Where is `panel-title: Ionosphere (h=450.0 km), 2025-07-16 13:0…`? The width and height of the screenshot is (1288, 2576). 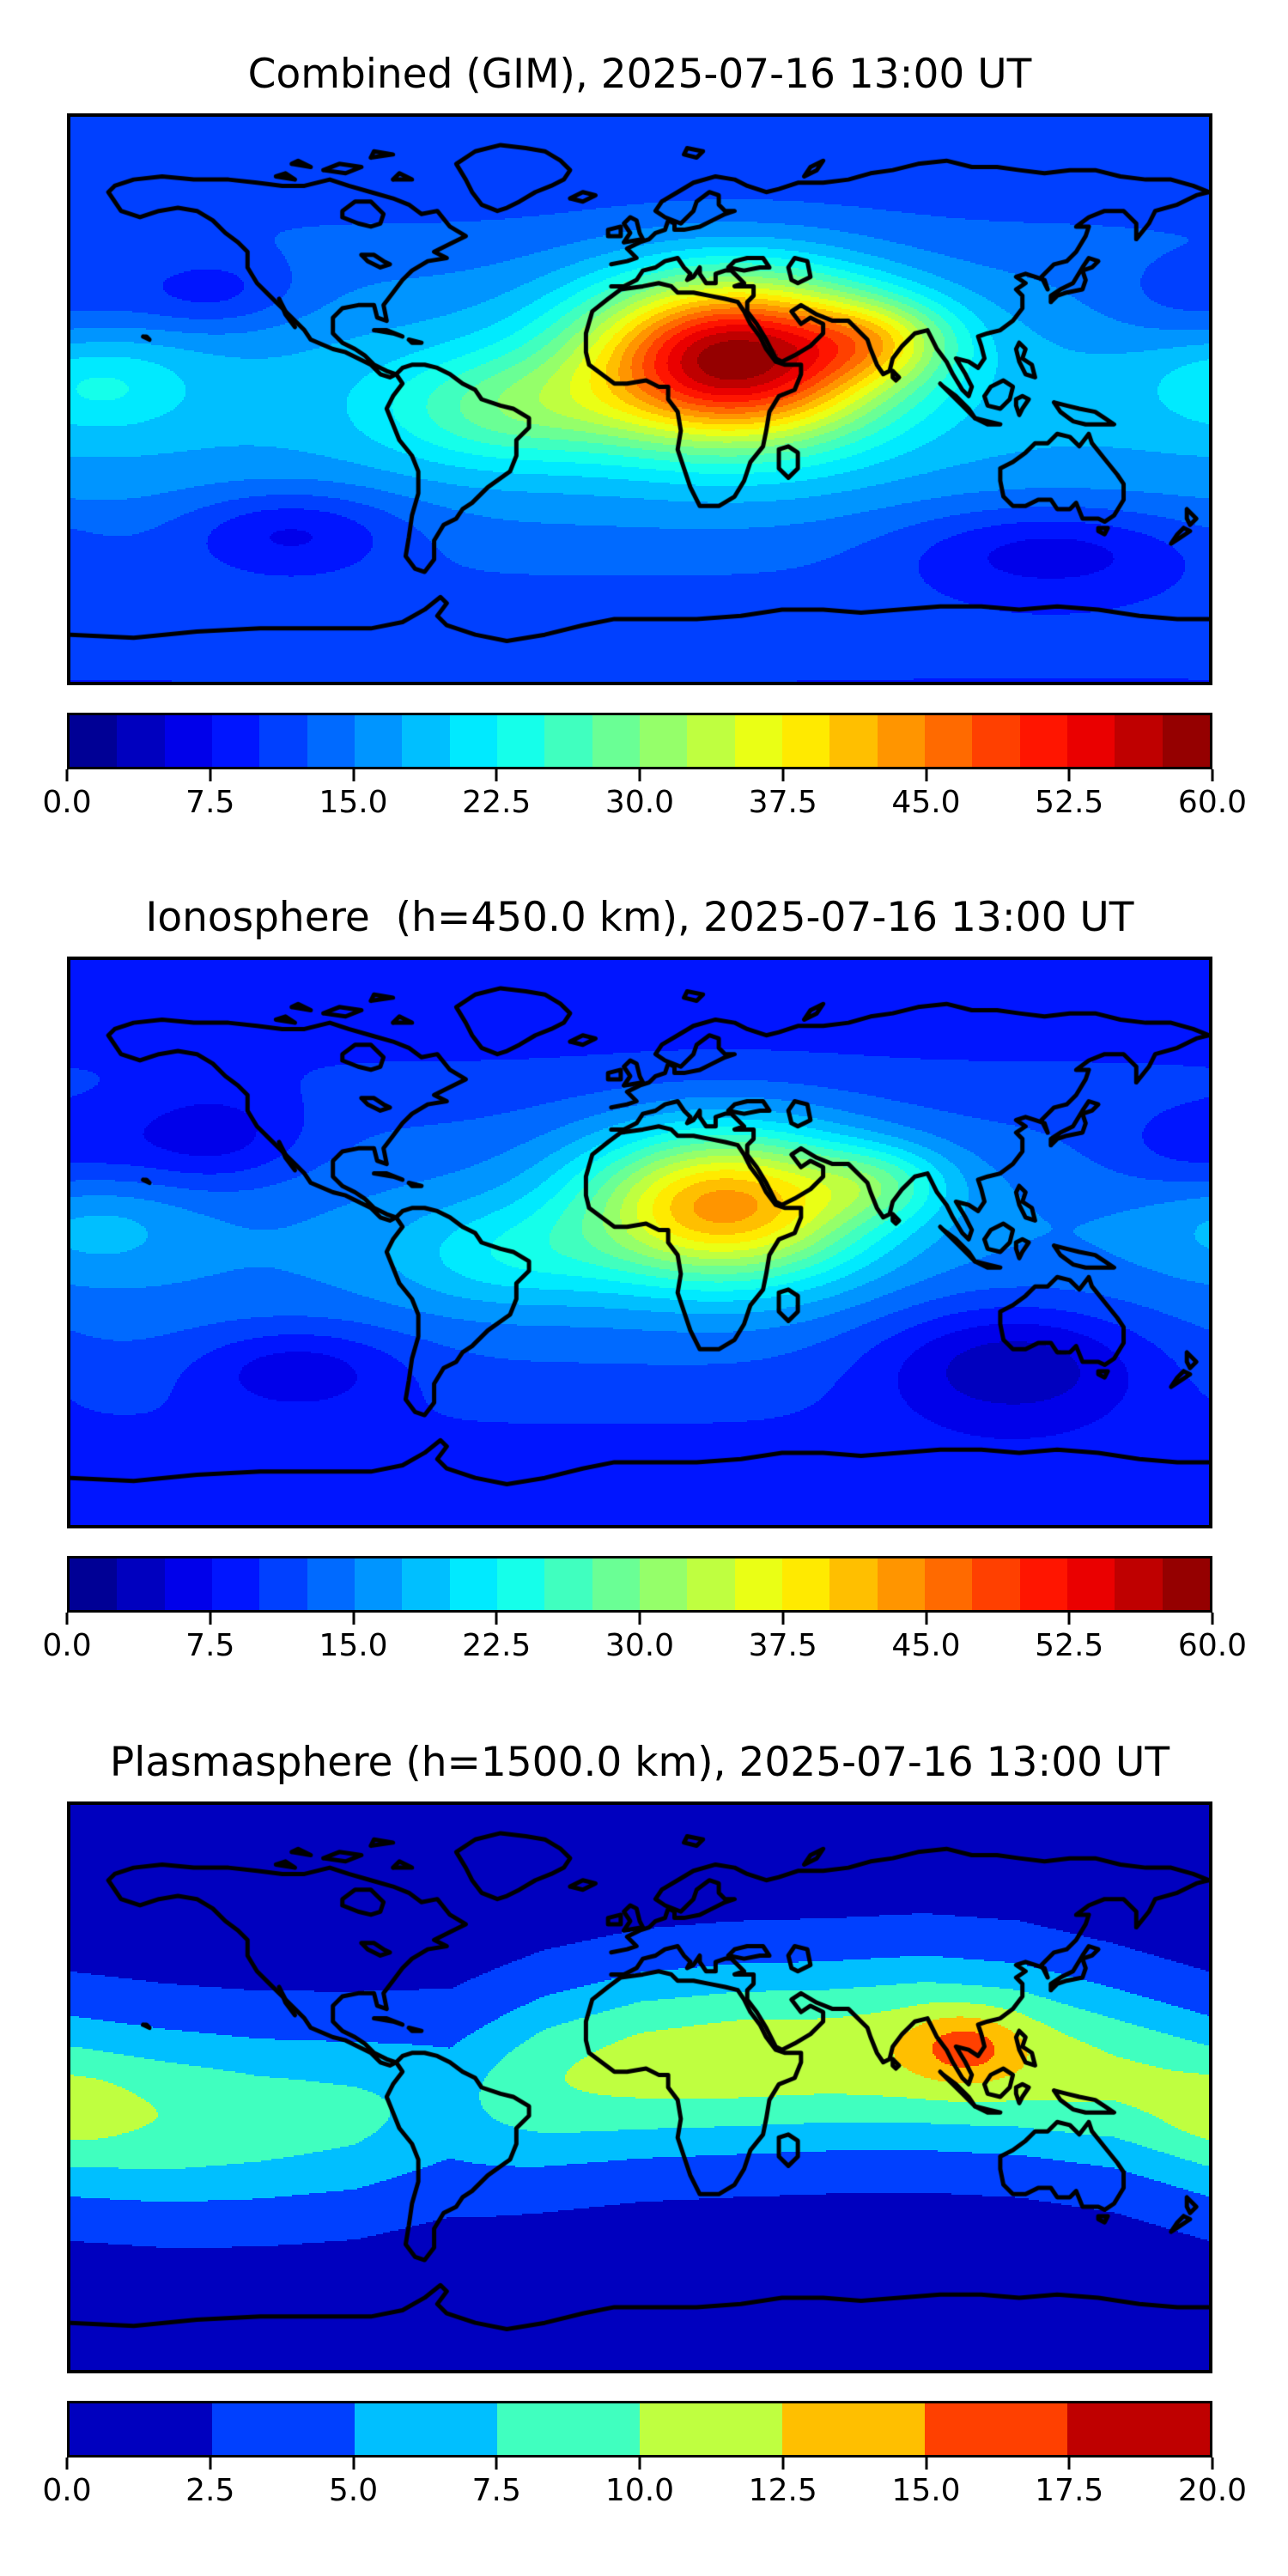
panel-title: Ionosphere (h=450.0 km), 2025-07-16 13:0… is located at coordinates (640, 918).